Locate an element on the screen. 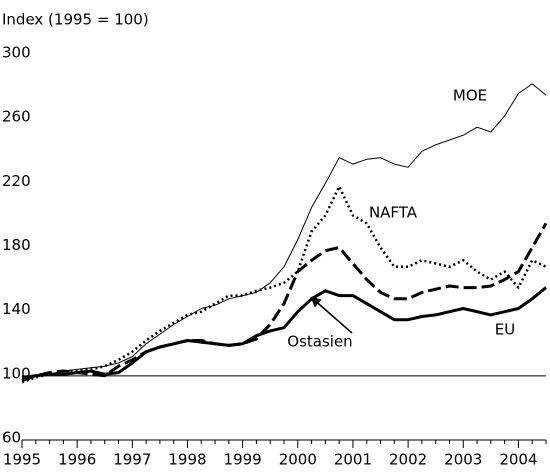  x-tick-label: 2001 is located at coordinates (353, 460).